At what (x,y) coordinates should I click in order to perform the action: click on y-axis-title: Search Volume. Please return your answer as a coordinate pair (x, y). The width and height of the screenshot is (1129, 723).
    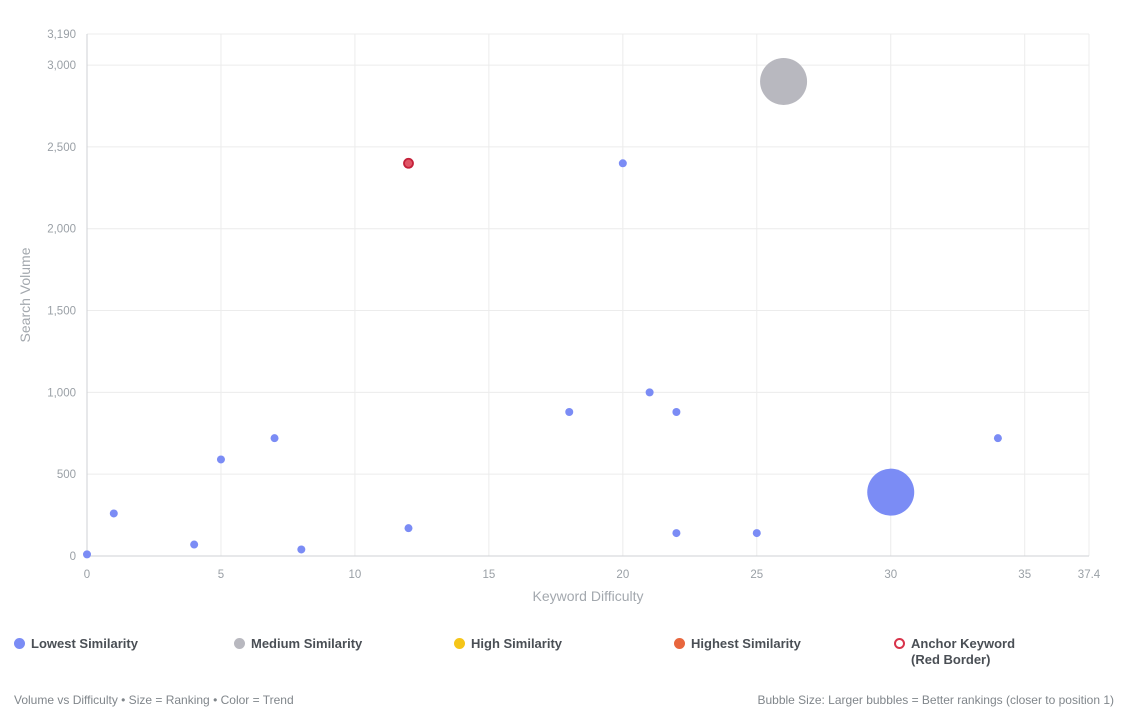
    Looking at the image, I should click on (25, 294).